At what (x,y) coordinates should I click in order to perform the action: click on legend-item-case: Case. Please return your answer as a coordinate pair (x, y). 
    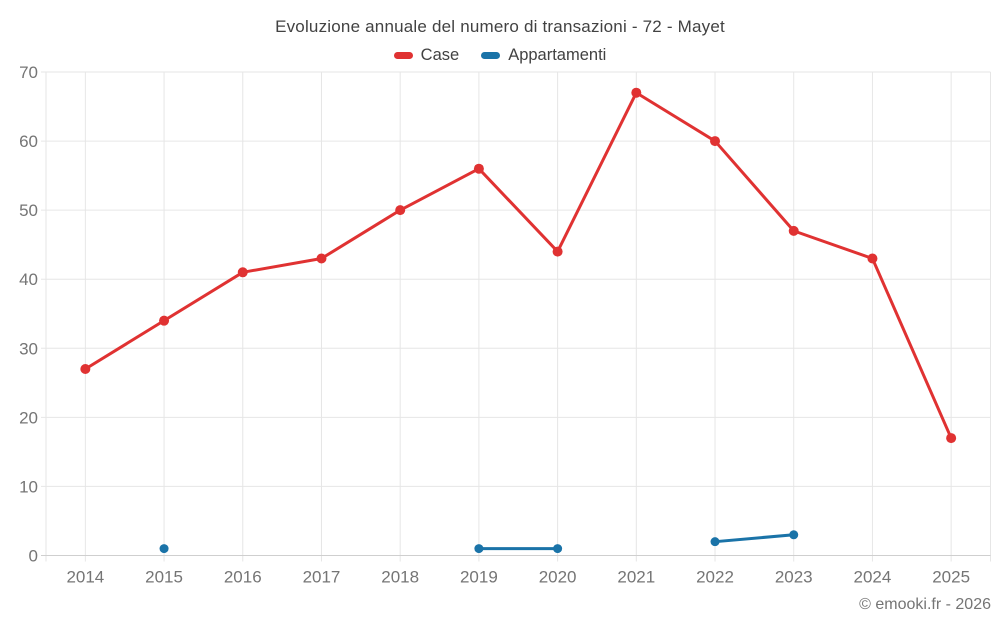
    Looking at the image, I should click on (426, 55).